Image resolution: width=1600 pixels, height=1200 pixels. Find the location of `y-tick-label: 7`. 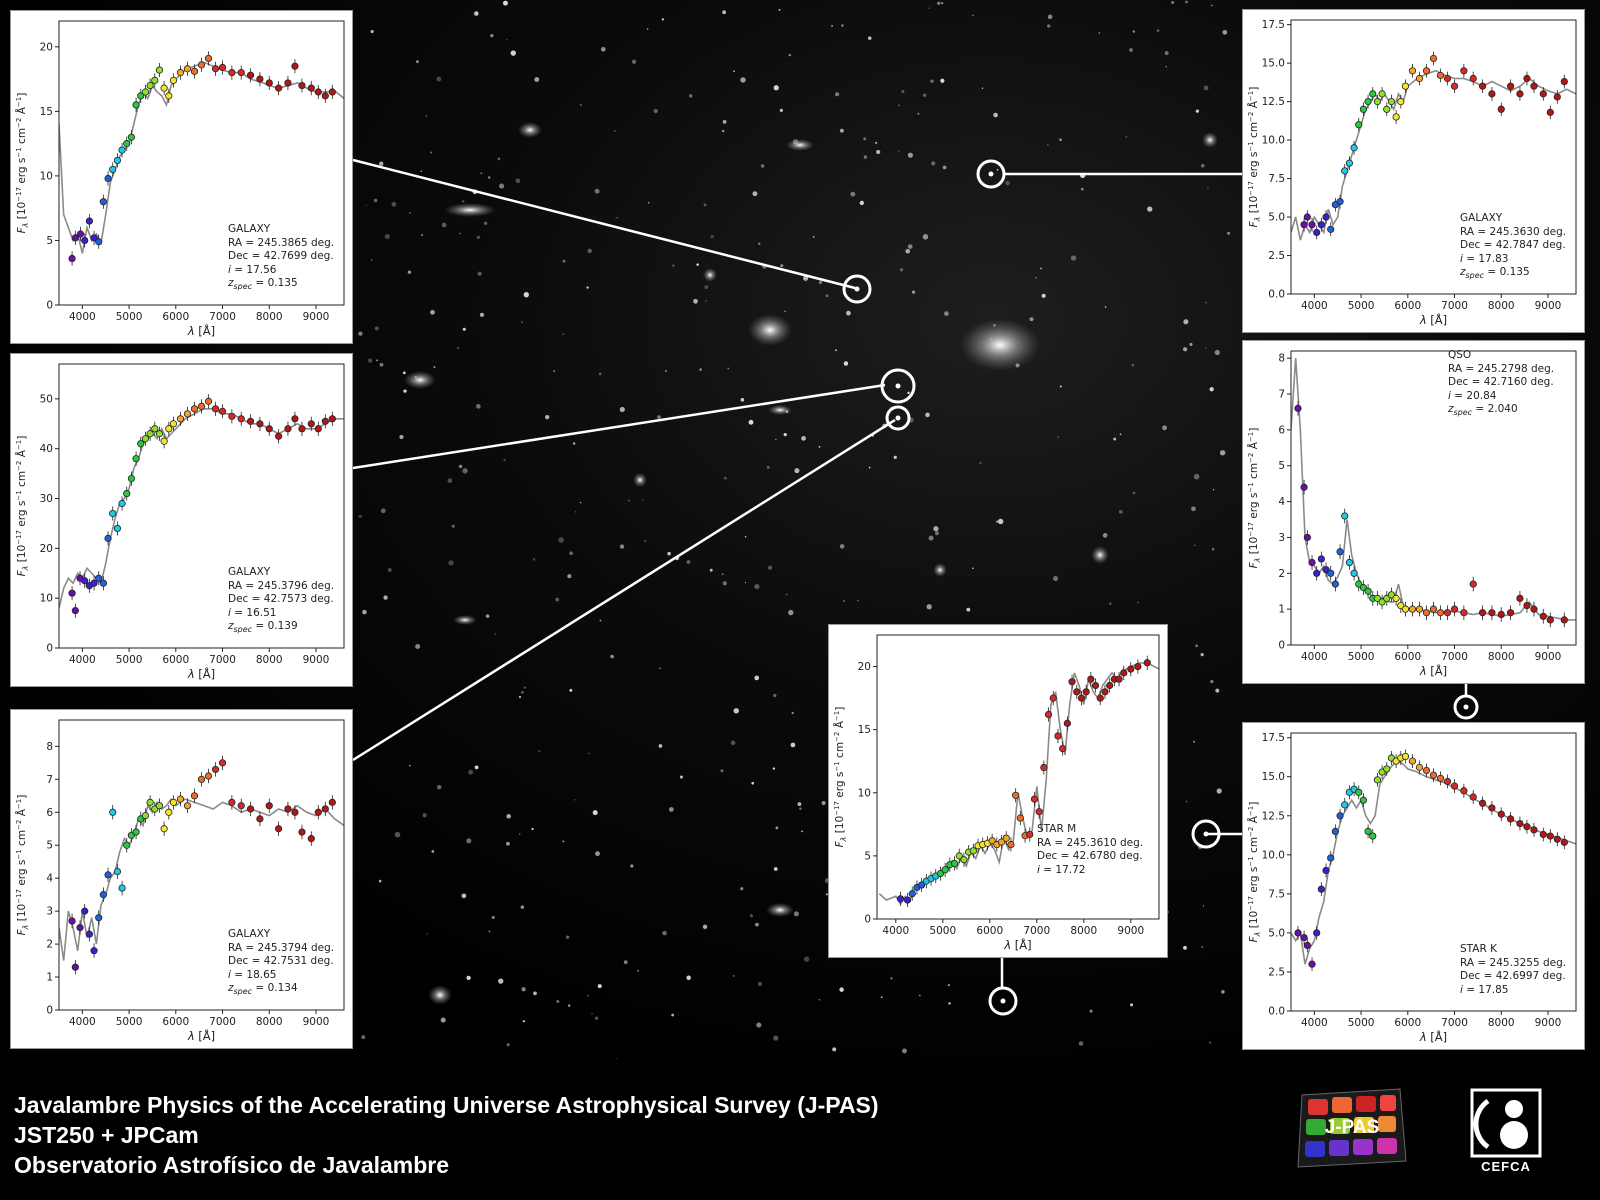

y-tick-label: 7 is located at coordinates (1281, 395).